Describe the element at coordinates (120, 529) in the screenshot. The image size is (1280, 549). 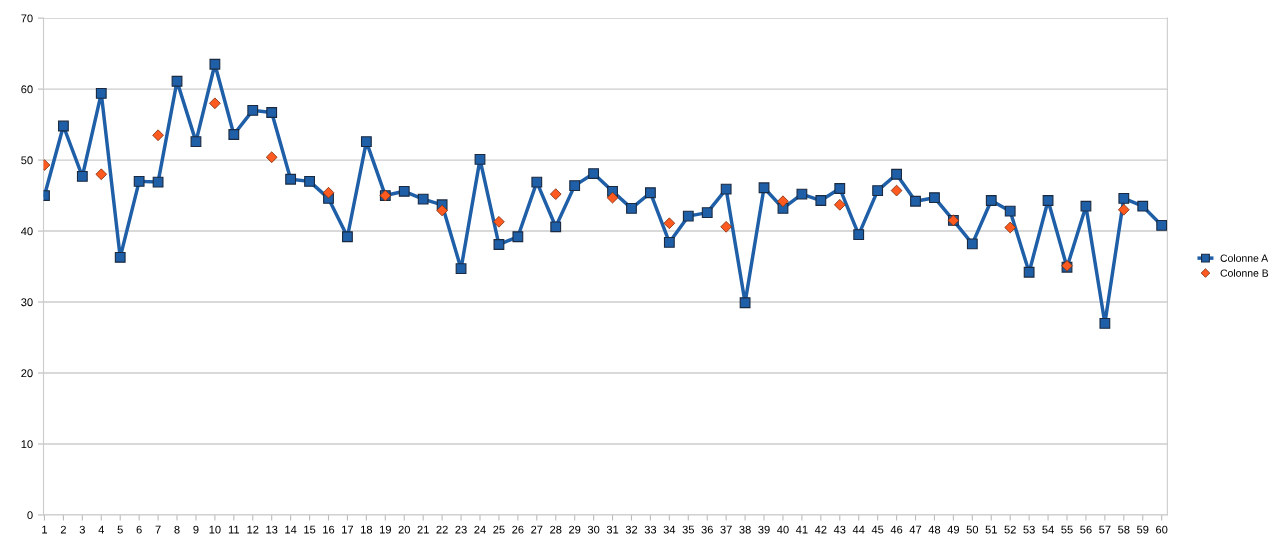
I see `x-tick-label: 5` at that location.